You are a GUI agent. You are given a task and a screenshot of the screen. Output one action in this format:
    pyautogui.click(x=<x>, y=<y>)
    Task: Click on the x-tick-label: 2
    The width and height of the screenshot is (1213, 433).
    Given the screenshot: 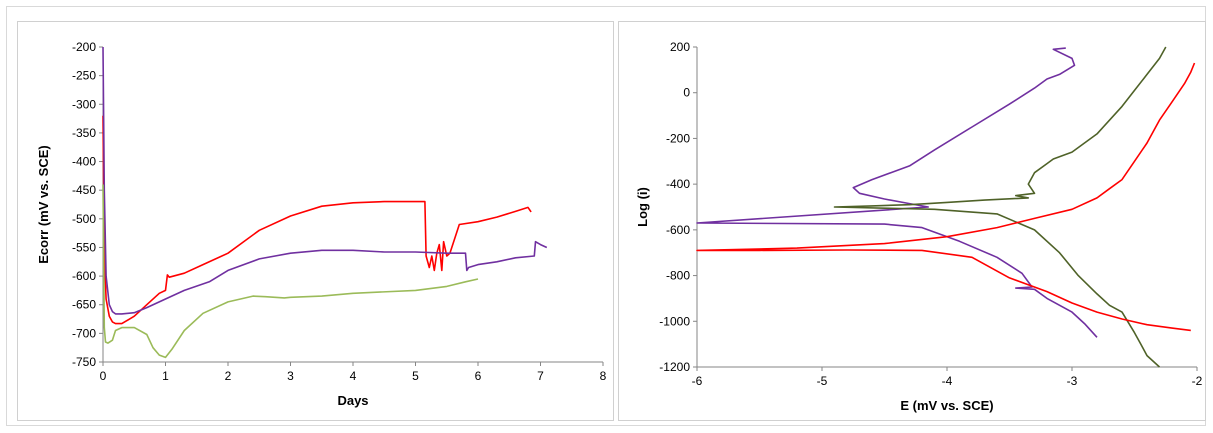 What is the action you would take?
    pyautogui.click(x=228, y=376)
    